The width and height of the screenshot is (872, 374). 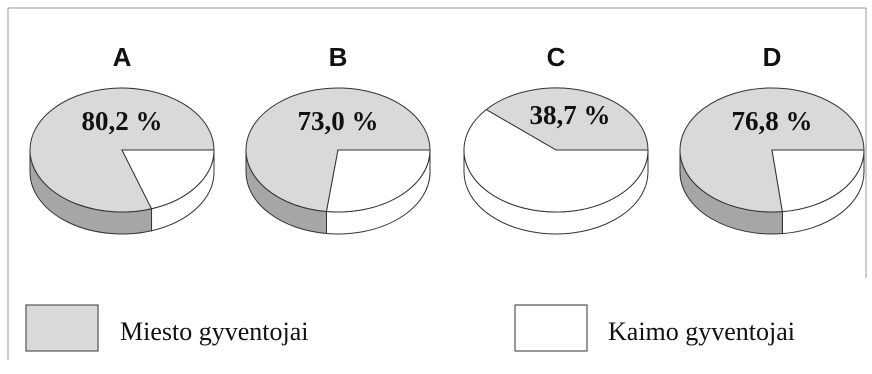 I want to click on pie-value-label: 73,0 %, so click(x=338, y=121).